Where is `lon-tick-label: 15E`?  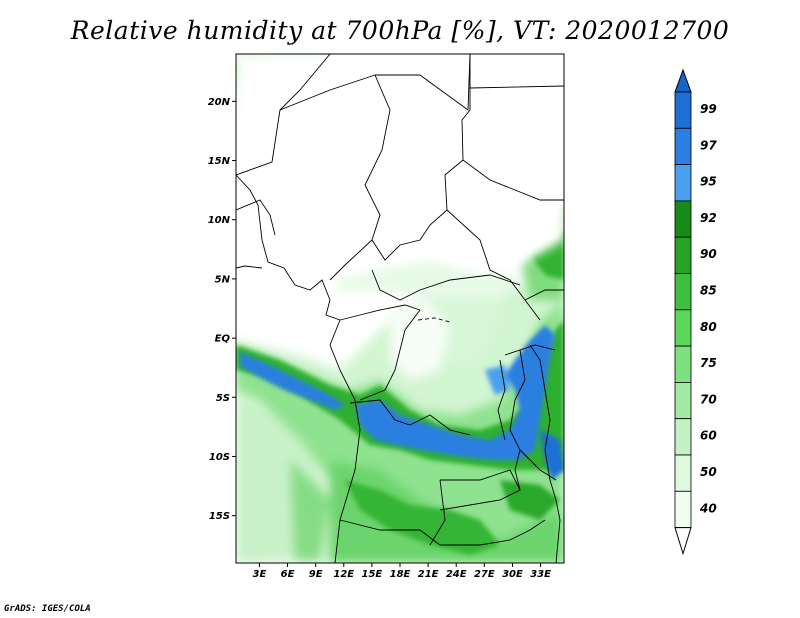 lon-tick-label: 15E is located at coordinates (372, 574).